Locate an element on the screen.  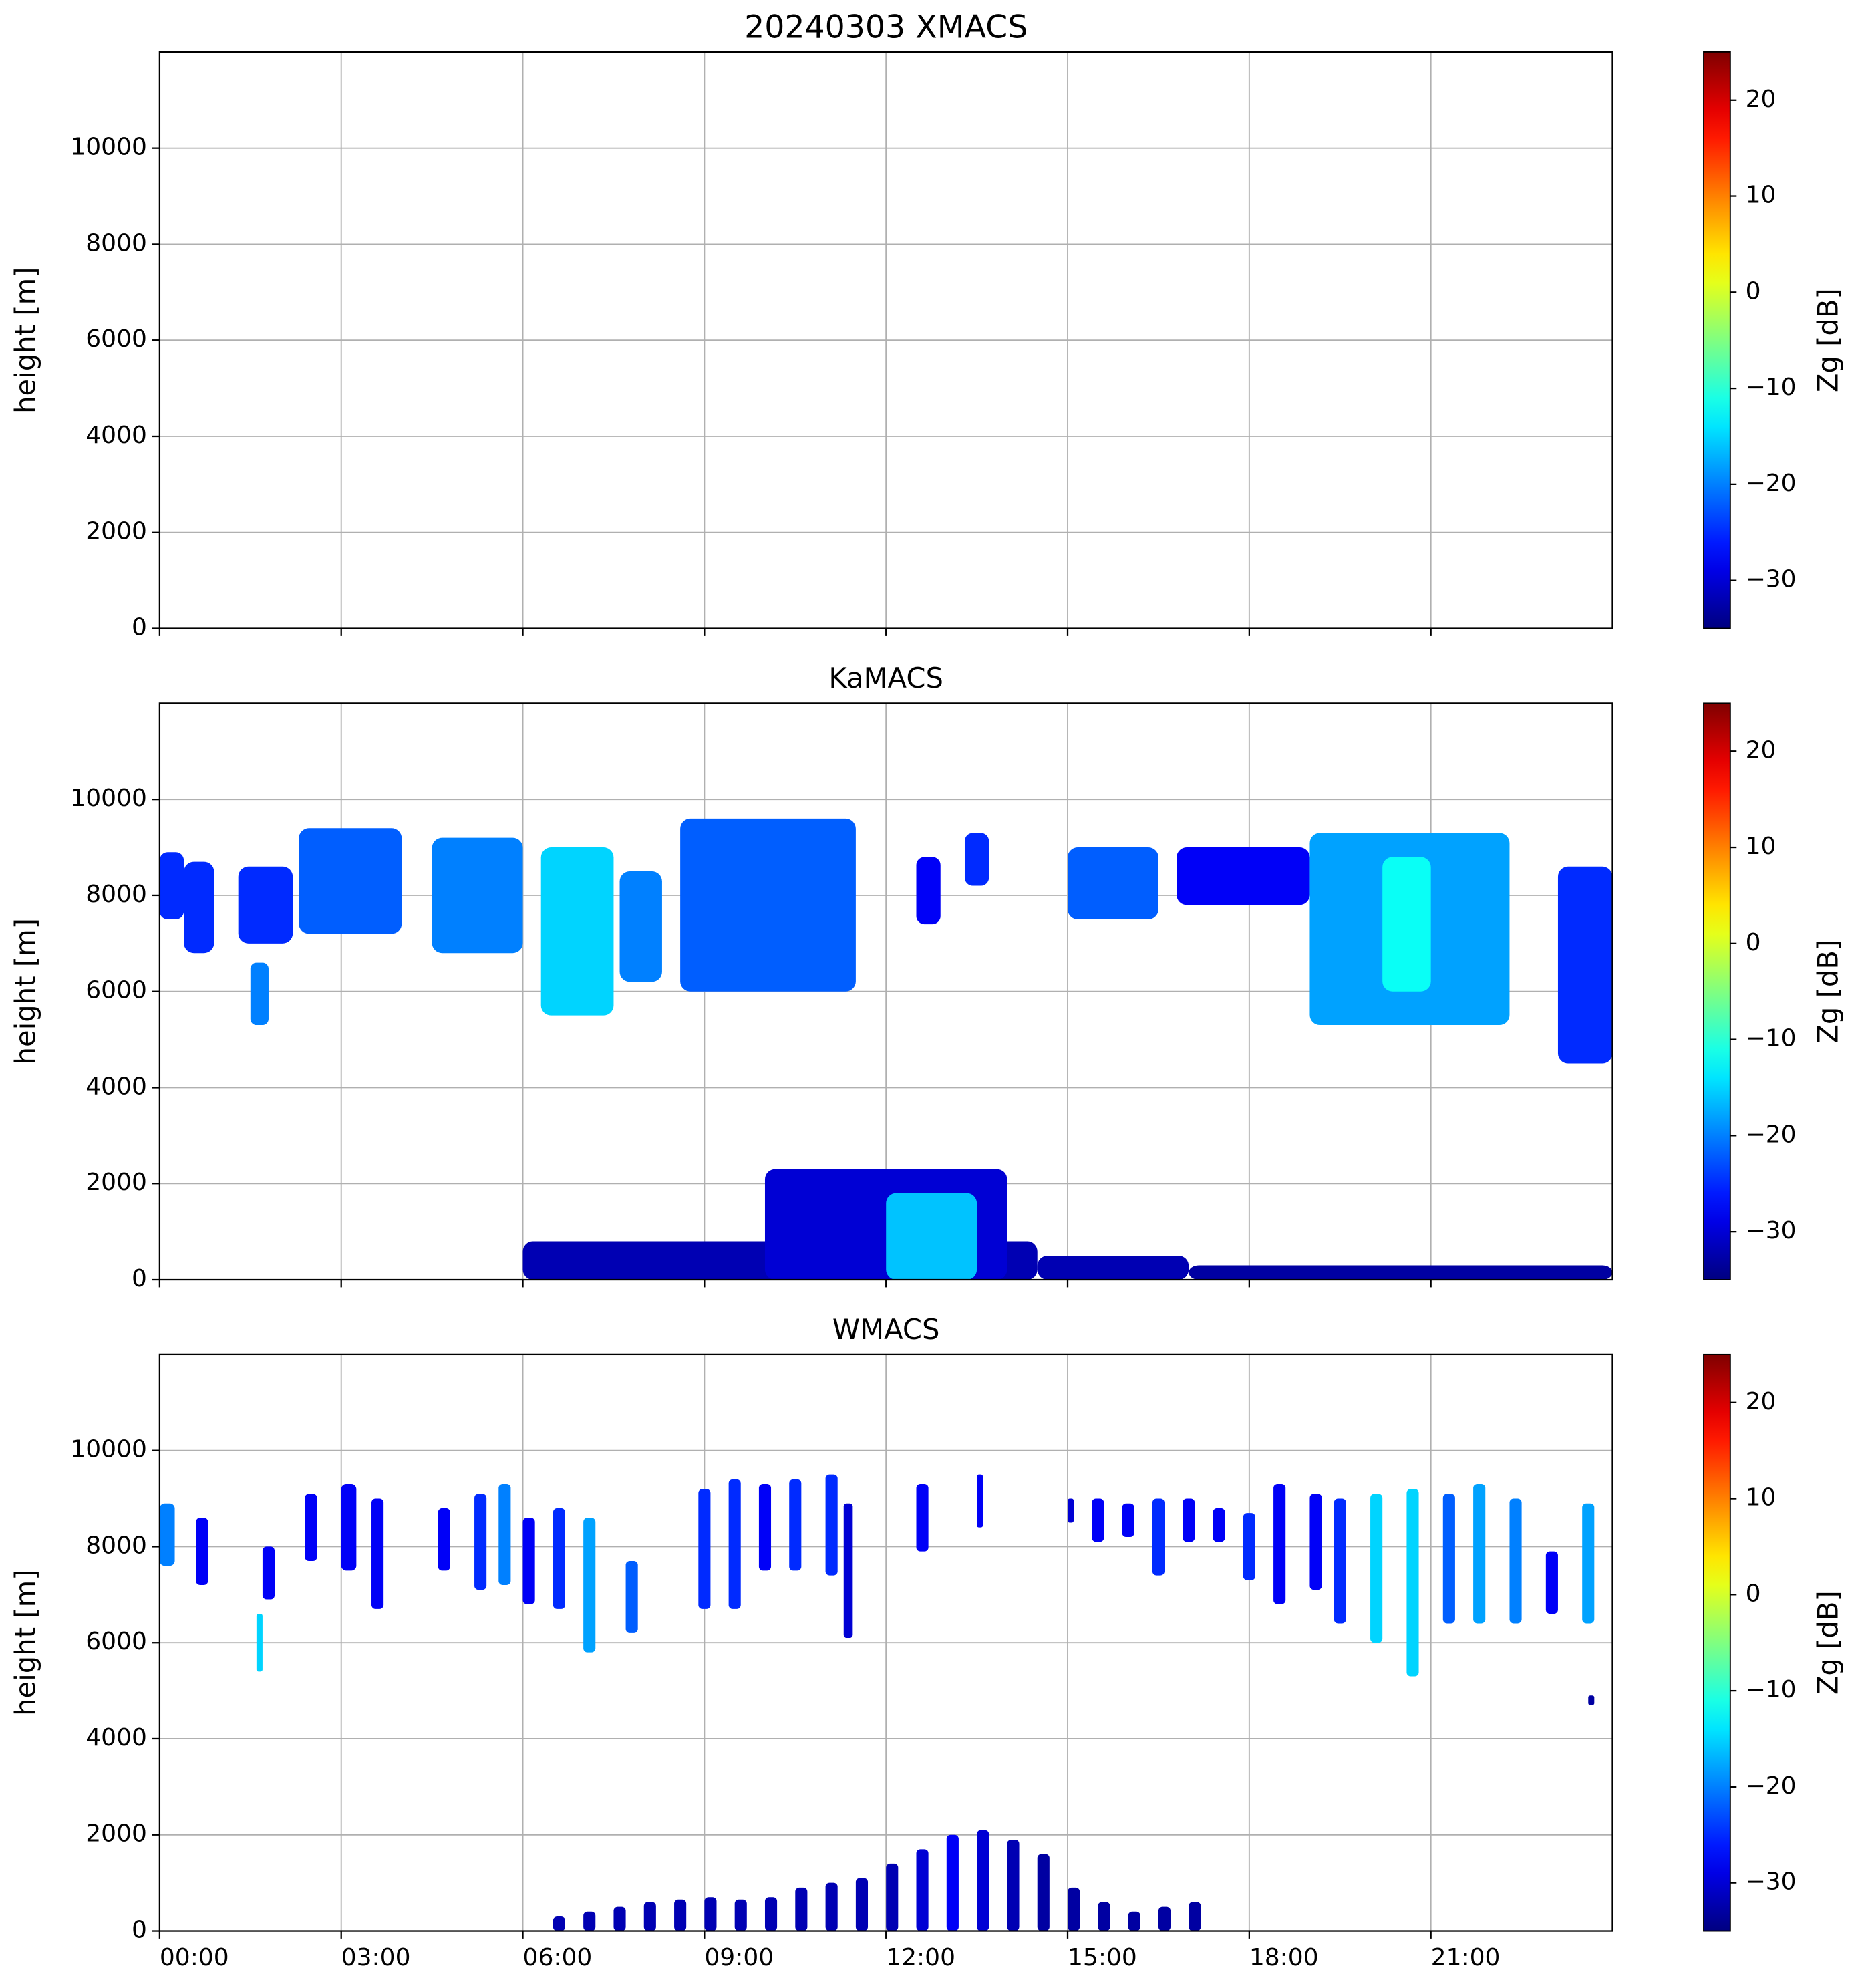
x-tick-label: 12:00 is located at coordinates (920, 1957).